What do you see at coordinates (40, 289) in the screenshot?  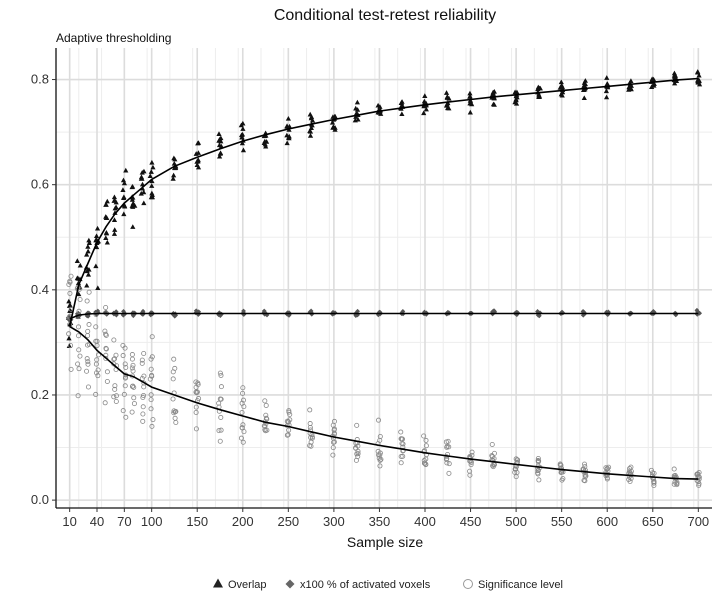 I see `y-tick-label: 0.4` at bounding box center [40, 289].